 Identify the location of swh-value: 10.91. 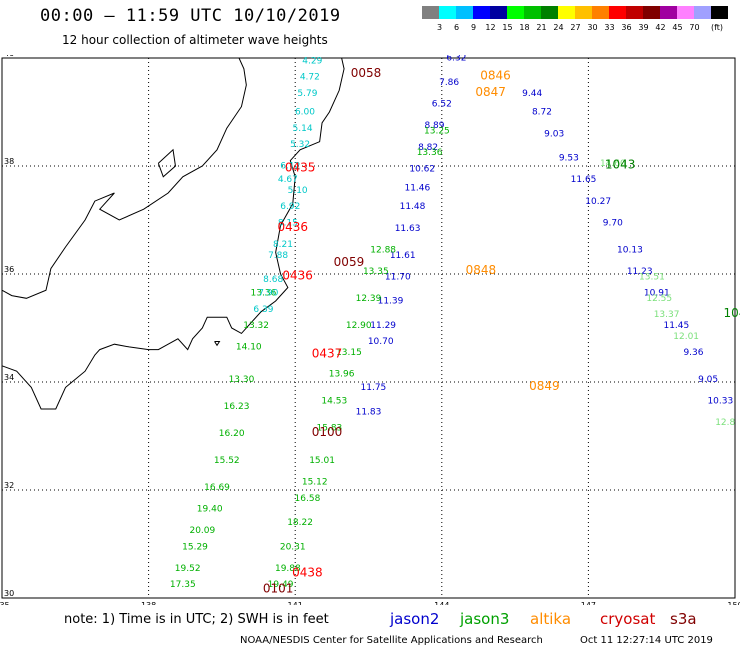
(657, 294).